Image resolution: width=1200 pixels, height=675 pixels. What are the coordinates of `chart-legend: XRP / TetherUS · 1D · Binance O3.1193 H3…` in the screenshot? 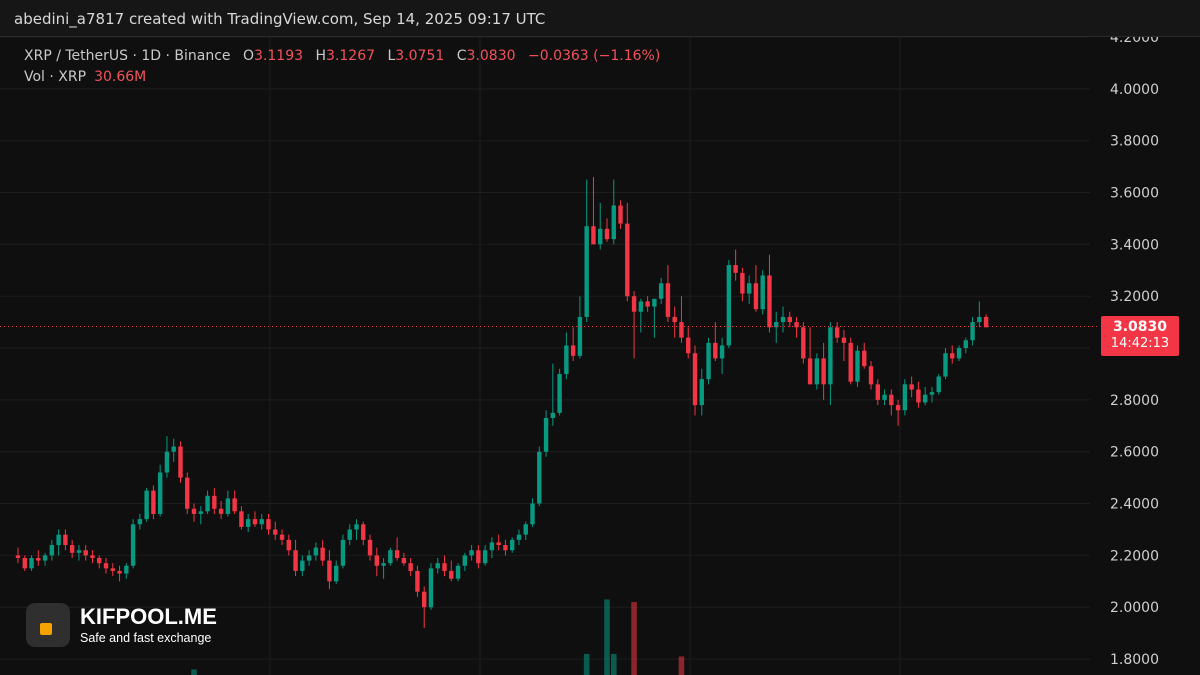 It's located at (342, 69).